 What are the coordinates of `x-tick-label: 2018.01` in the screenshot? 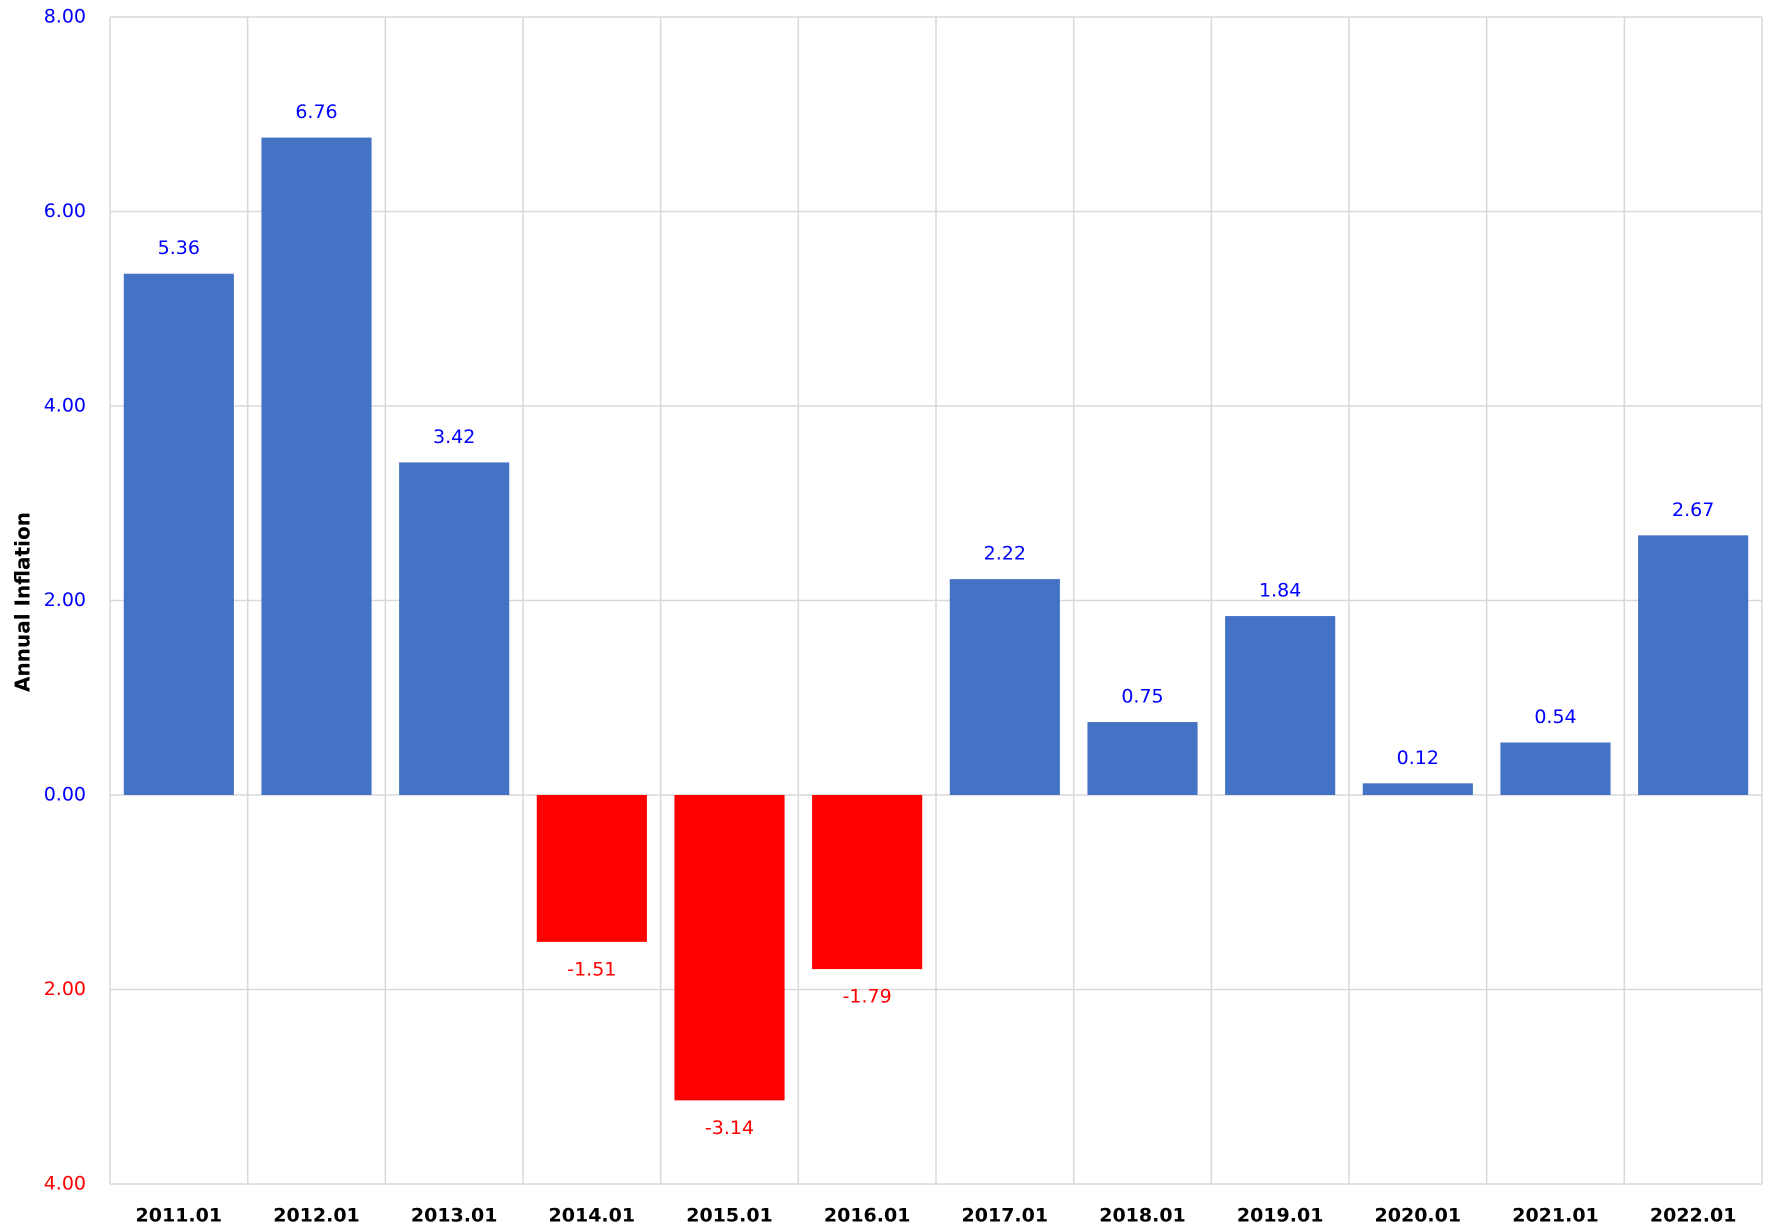 It's located at (1142, 1216).